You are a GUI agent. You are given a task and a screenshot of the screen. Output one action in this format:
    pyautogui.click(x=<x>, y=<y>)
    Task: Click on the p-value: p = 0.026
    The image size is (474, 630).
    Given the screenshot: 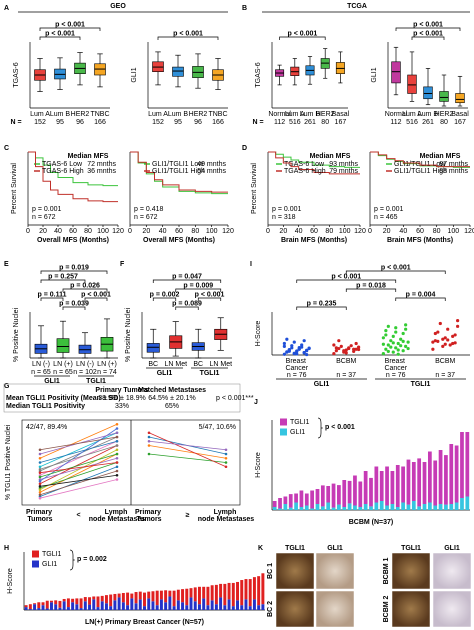 What is the action you would take?
    pyautogui.click(x=85, y=285)
    